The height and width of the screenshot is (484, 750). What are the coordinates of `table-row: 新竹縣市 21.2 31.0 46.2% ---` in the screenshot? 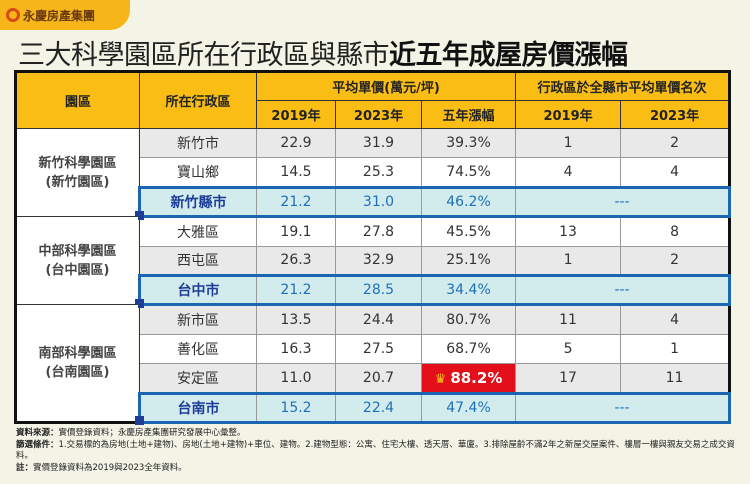 It's located at (374, 202).